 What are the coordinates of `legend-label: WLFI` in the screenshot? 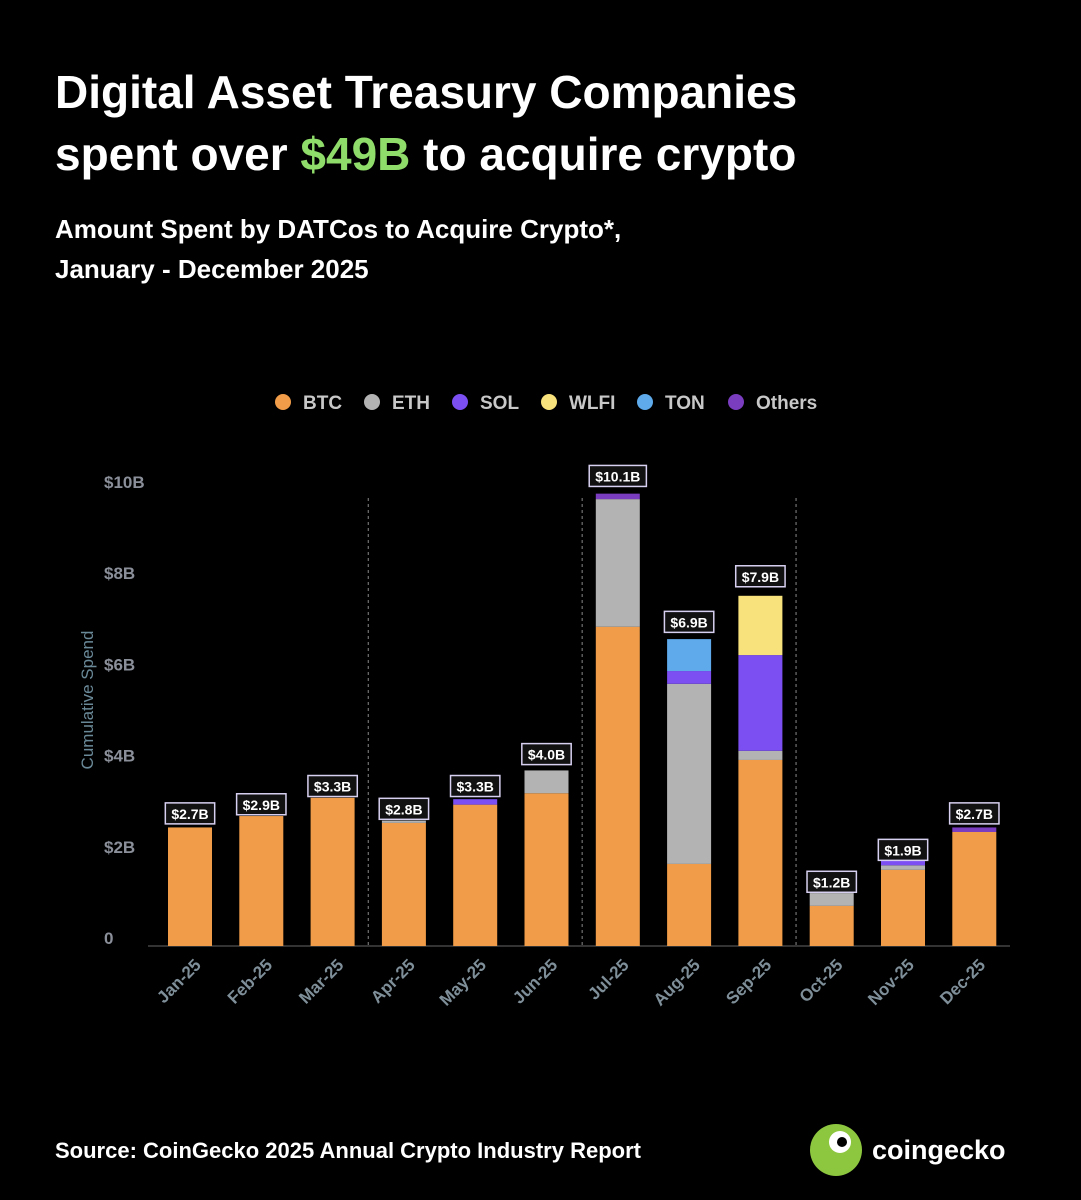 It's located at (592, 403).